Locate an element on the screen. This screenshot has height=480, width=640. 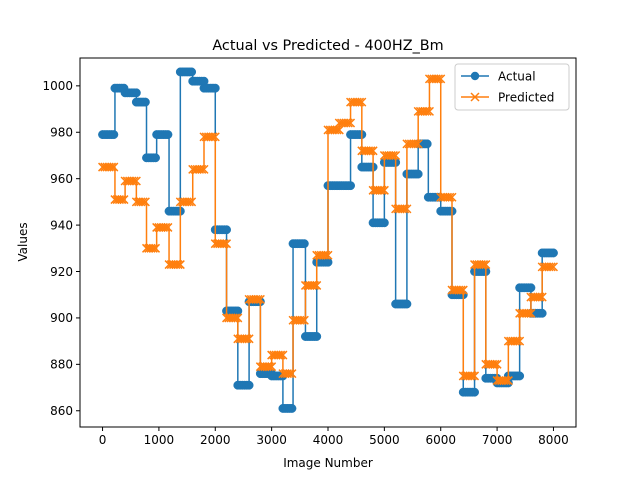
x-axis-label: Image Number is located at coordinates (328, 463).